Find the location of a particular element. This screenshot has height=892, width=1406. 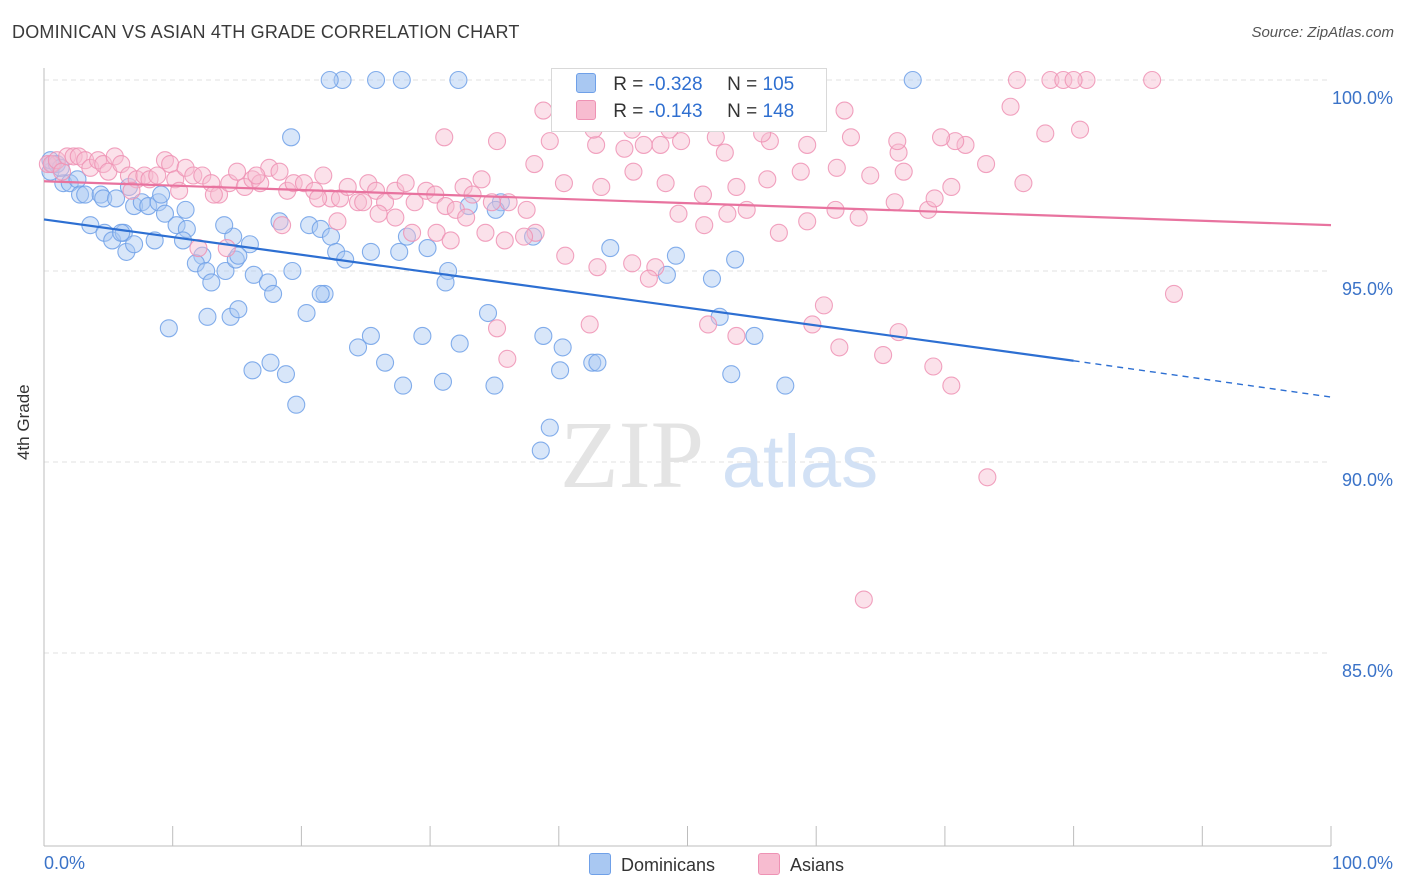

legend-row-asians: R = -0.143 N = 148 is located at coordinates (685, 113).